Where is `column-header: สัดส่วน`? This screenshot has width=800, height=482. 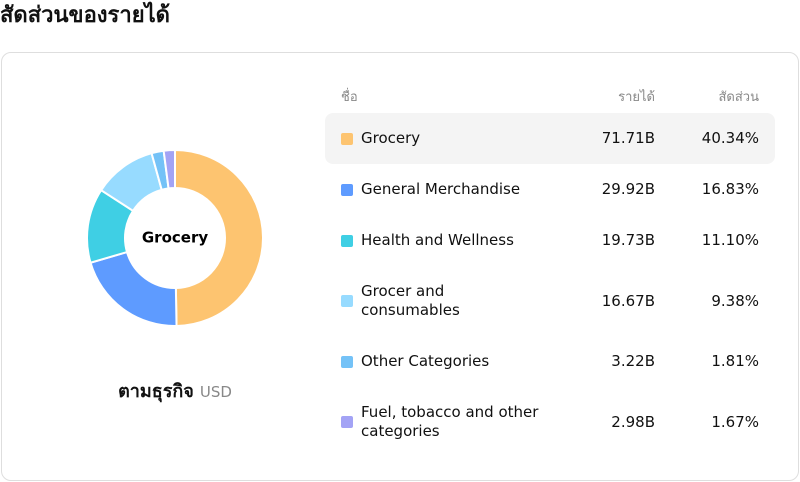 column-header: สัดส่วน is located at coordinates (739, 97).